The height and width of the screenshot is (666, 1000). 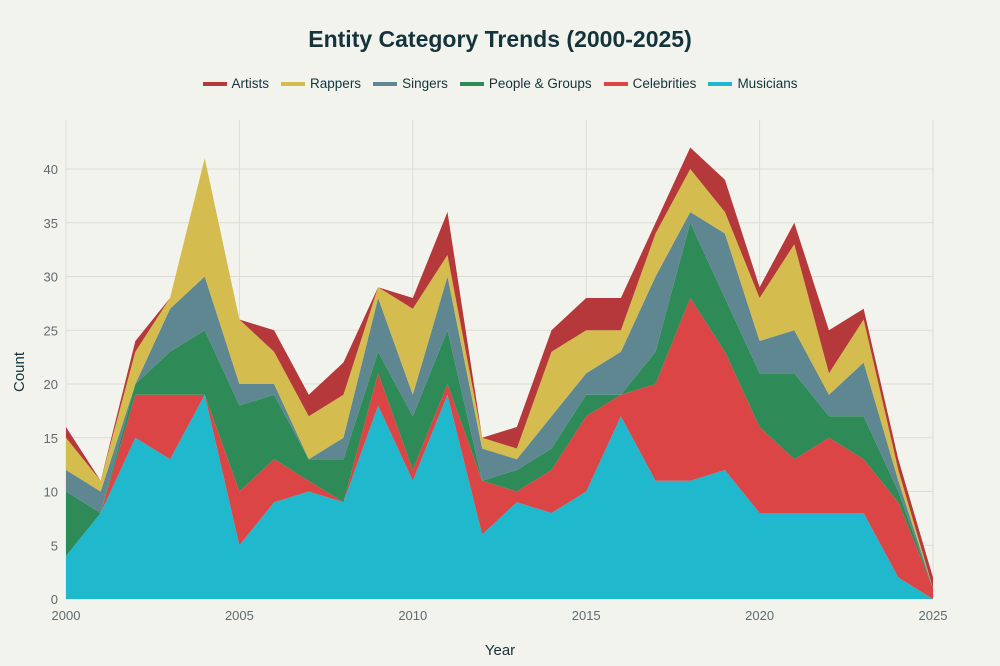 What do you see at coordinates (51, 492) in the screenshot?
I see `y-tick-label: 10` at bounding box center [51, 492].